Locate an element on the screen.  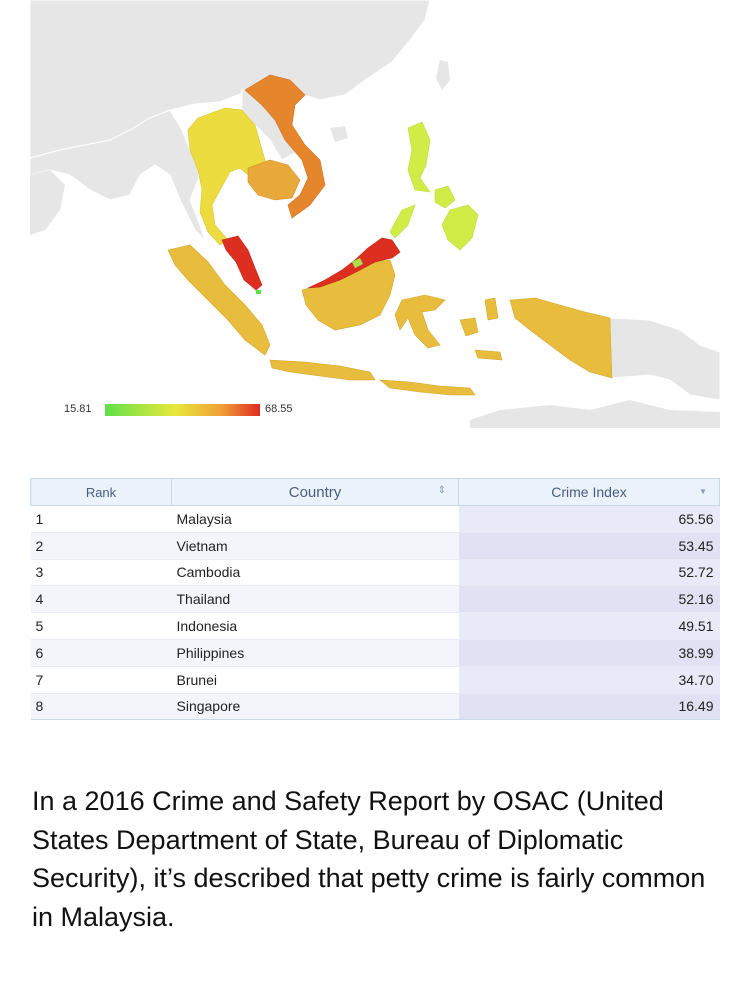
crime-index-header-label: Crime Index is located at coordinates (589, 492).